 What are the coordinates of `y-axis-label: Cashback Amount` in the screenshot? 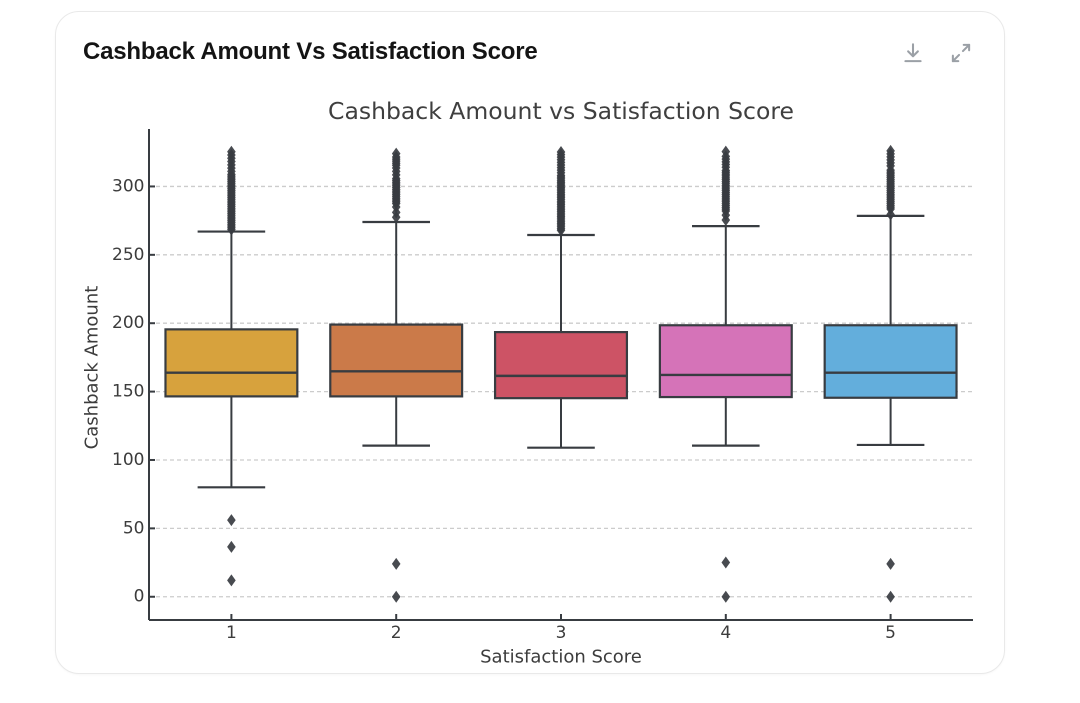 It's located at (92, 368).